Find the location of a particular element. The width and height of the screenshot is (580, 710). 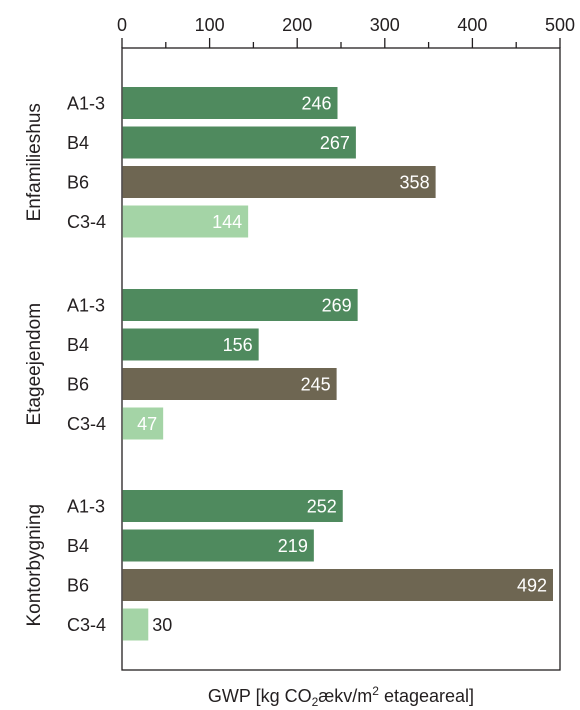

x-tick-label: 400 is located at coordinates (472, 25).